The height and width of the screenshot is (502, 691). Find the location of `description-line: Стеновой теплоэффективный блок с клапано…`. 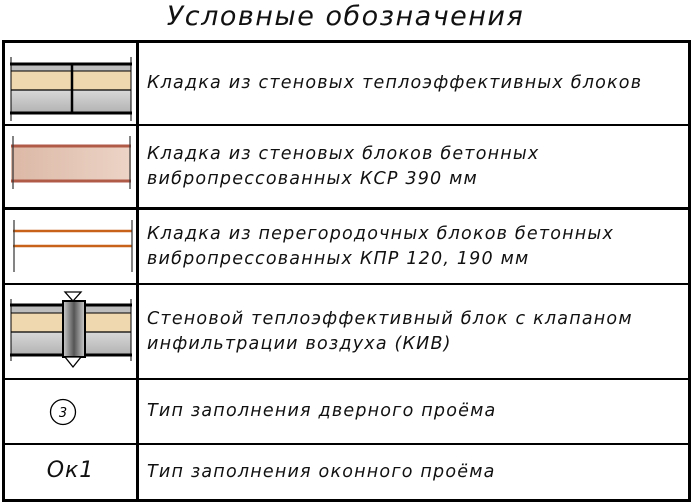

description-line: Стеновой теплоэффективный блок с клапано… is located at coordinates (390, 318).